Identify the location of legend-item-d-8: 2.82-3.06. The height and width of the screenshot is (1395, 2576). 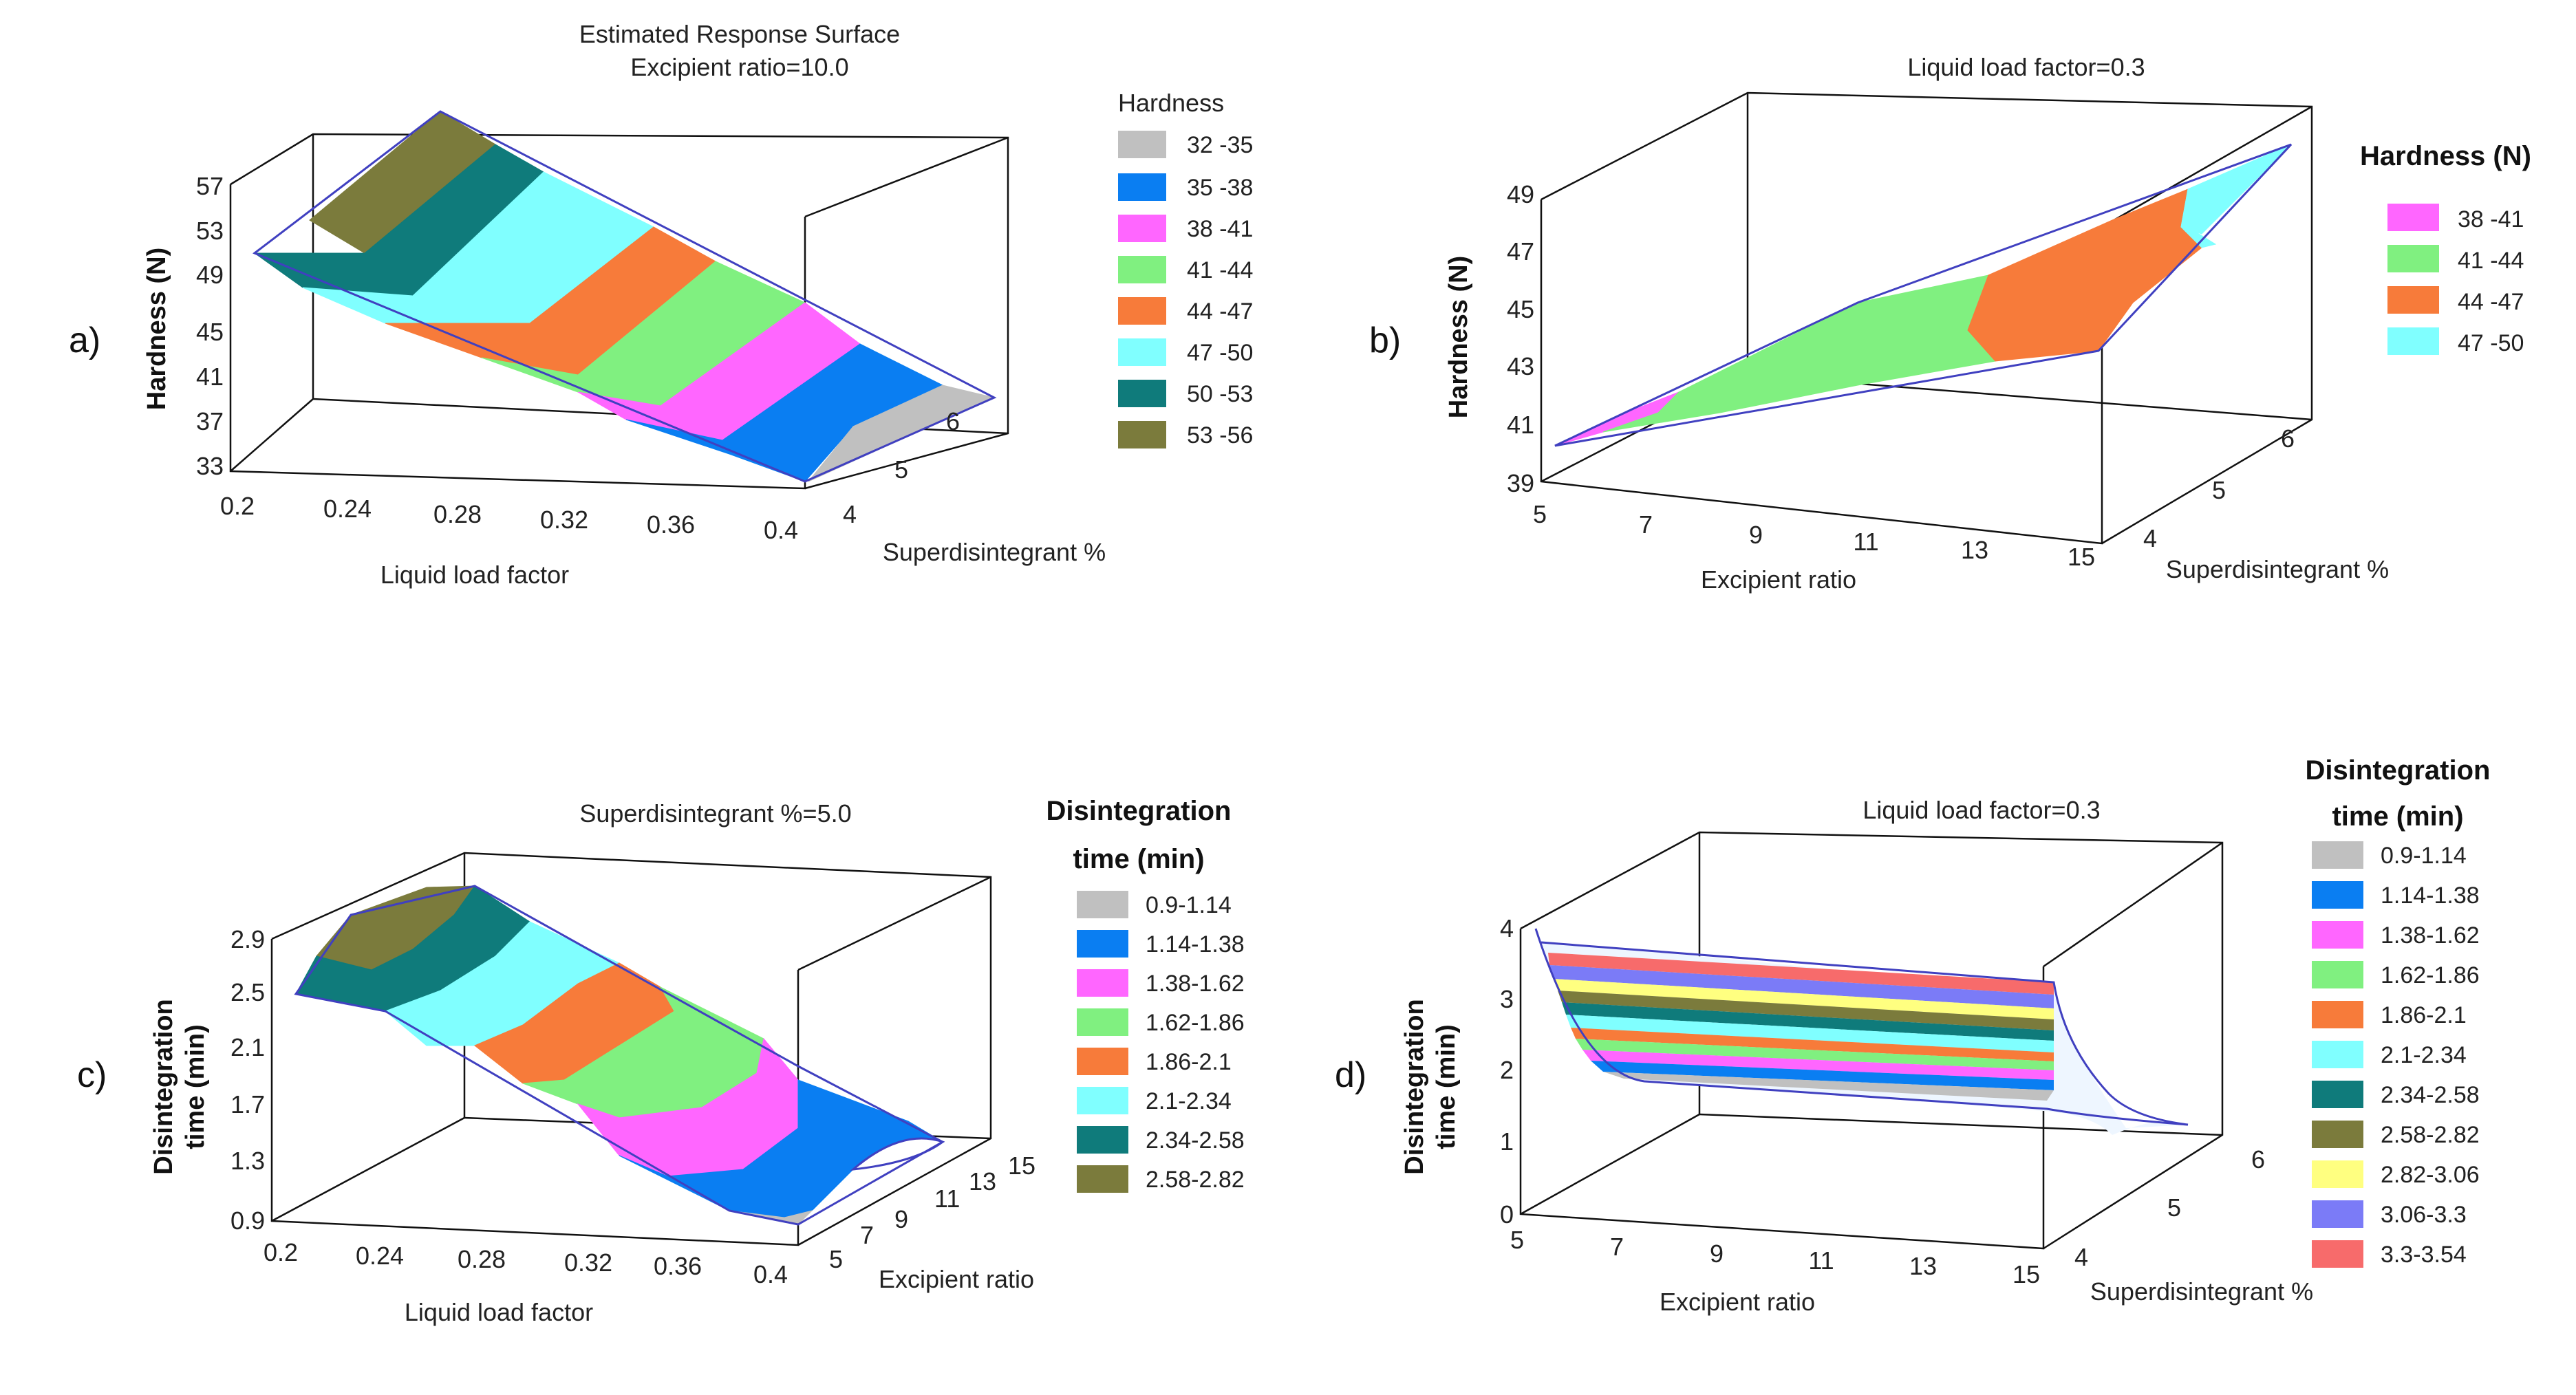
(2396, 1174).